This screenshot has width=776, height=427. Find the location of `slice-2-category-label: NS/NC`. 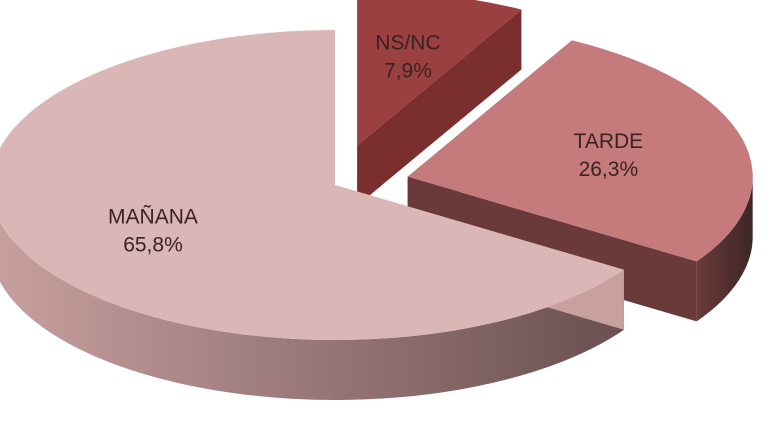

slice-2-category-label: NS/NC is located at coordinates (407, 43).